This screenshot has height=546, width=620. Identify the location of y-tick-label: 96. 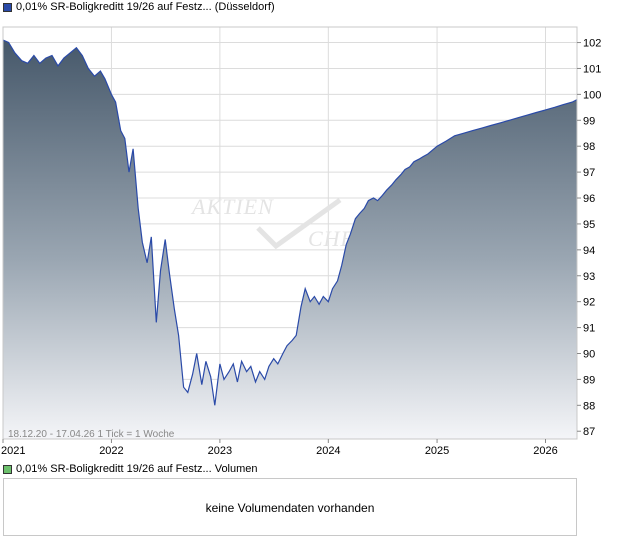
(589, 199).